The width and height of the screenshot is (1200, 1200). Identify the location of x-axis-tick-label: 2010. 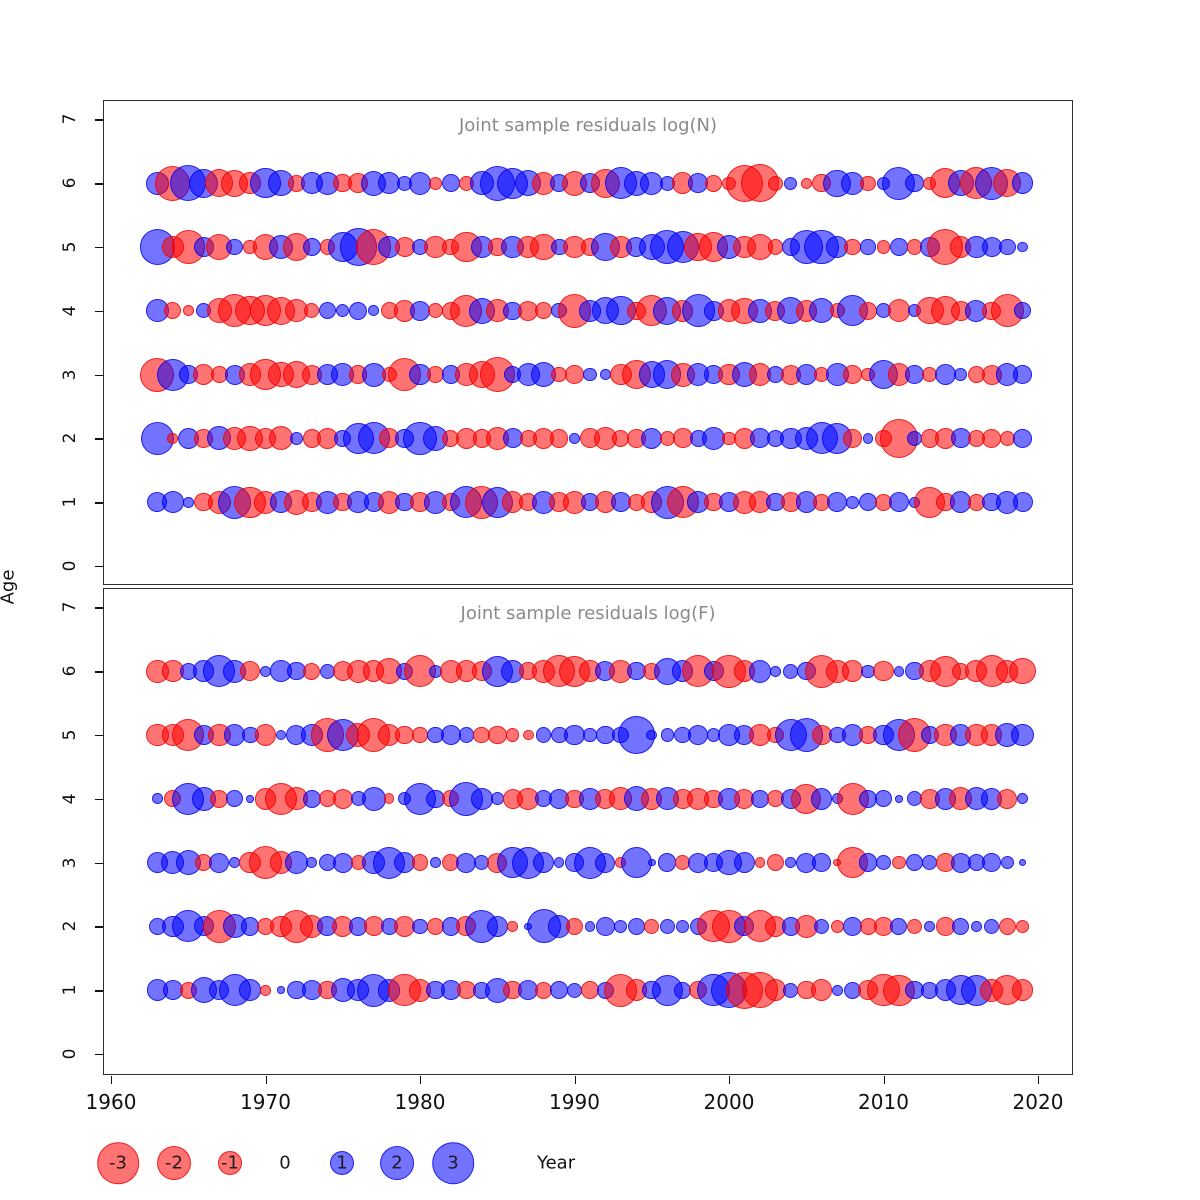
(883, 1102).